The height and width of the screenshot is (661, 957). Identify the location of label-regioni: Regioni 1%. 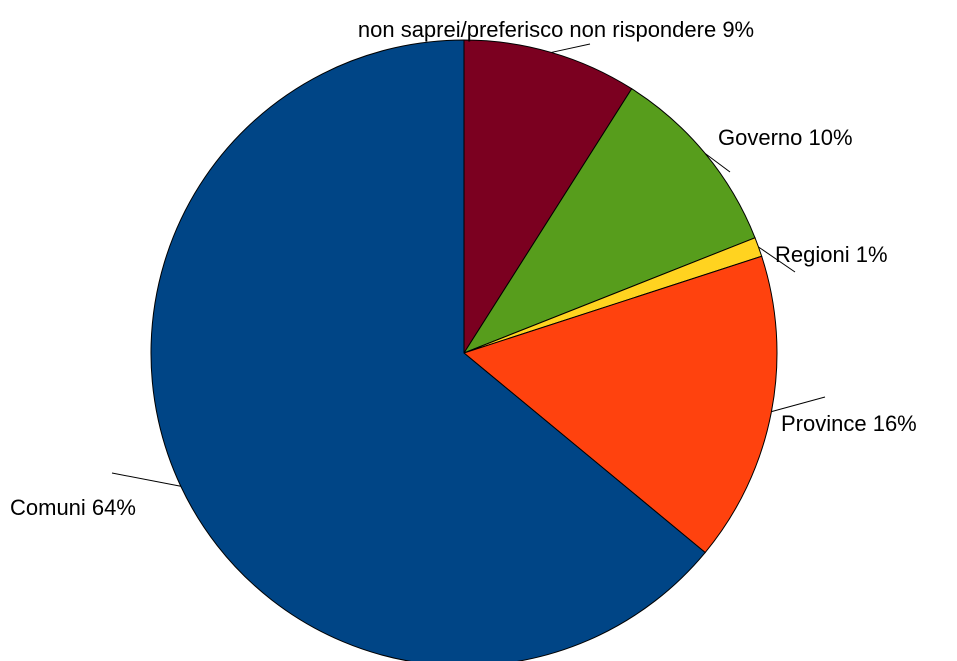
(831, 254).